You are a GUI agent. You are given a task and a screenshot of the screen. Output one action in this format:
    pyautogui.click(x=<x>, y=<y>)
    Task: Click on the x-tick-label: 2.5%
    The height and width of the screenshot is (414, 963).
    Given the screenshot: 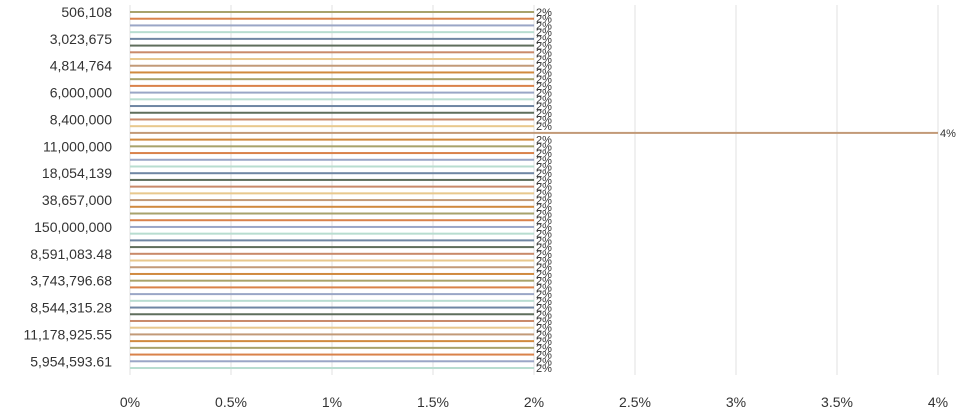 What is the action you would take?
    pyautogui.click(x=635, y=402)
    